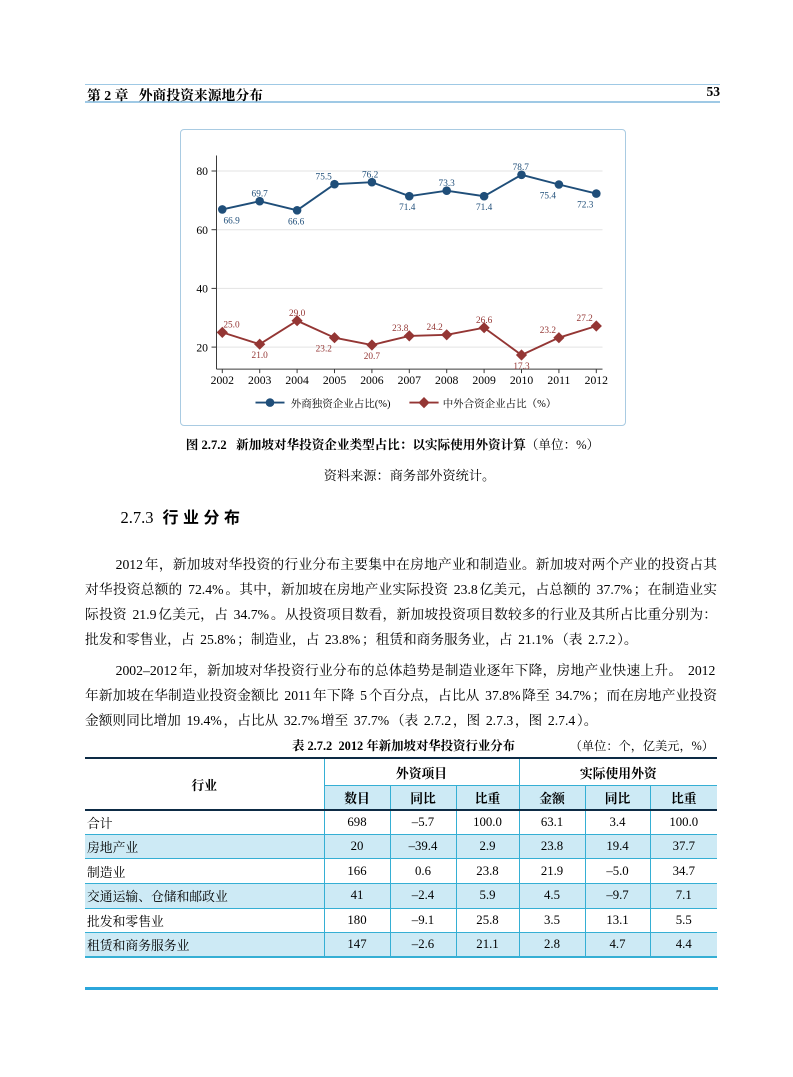 Image resolution: width=793 pixels, height=1077 pixels. What do you see at coordinates (400, 329) in the screenshot?
I see `svg-text: 23.8` at bounding box center [400, 329].